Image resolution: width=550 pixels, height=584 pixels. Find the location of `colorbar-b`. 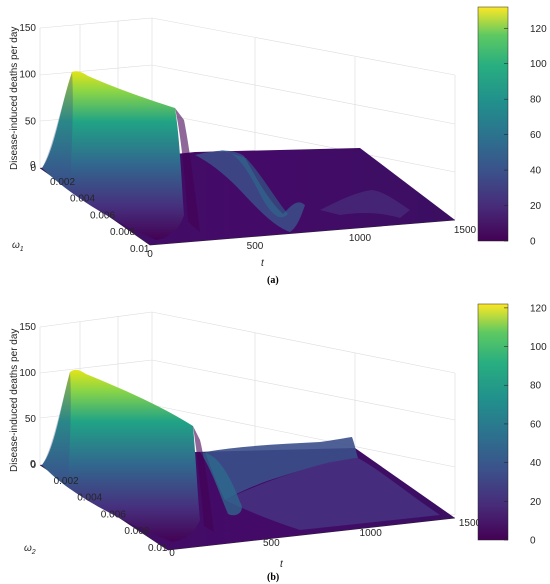

colorbar-b is located at coordinates (493, 422).